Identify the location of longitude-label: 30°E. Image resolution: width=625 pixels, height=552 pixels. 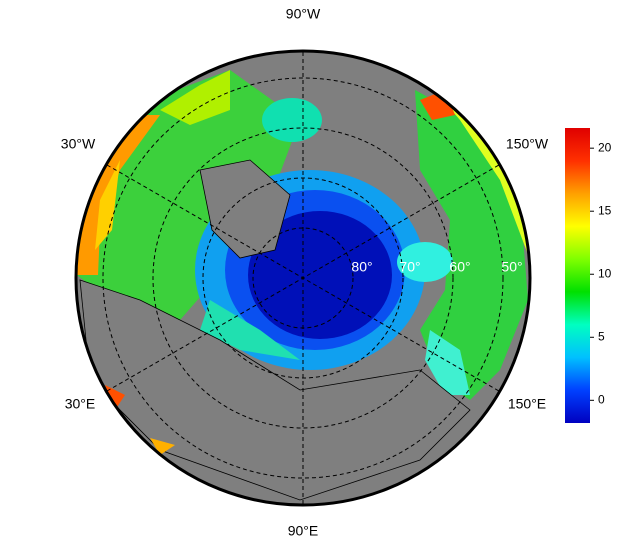
(80, 404).